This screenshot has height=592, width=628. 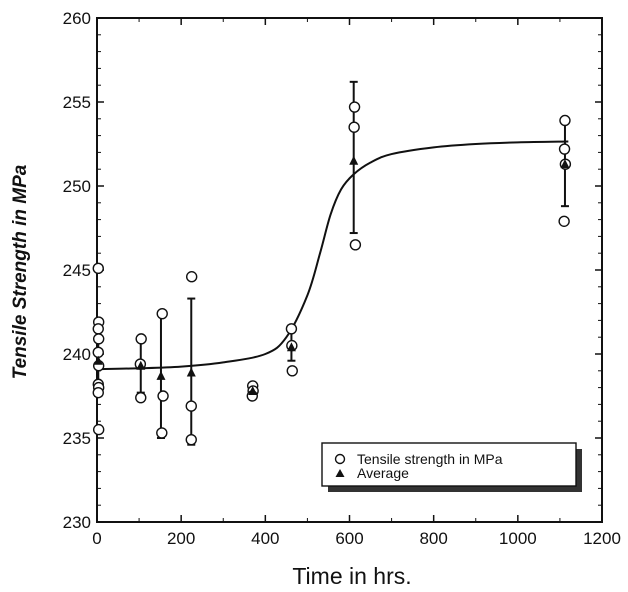 I want to click on y-tick-label: 235, so click(x=77, y=438).